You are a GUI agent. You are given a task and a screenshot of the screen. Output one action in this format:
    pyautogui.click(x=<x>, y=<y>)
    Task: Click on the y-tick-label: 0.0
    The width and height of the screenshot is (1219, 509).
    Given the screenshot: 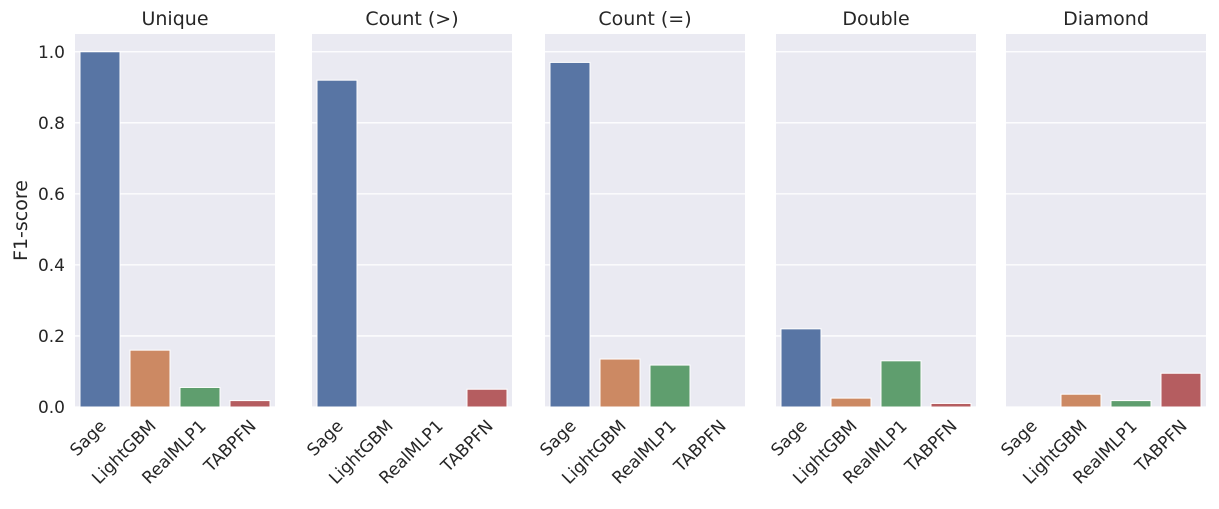 What is the action you would take?
    pyautogui.click(x=51, y=408)
    